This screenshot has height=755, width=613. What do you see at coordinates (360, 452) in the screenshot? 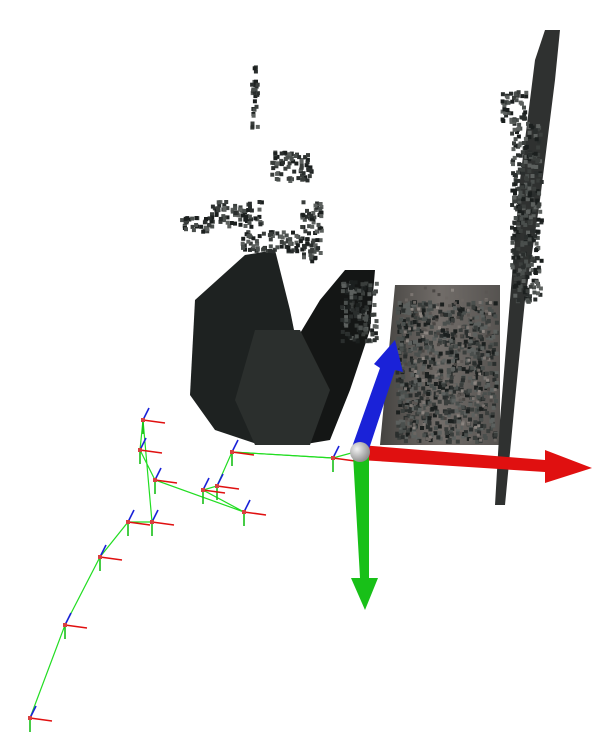
I see `gizmo-origin-sphere` at bounding box center [360, 452].